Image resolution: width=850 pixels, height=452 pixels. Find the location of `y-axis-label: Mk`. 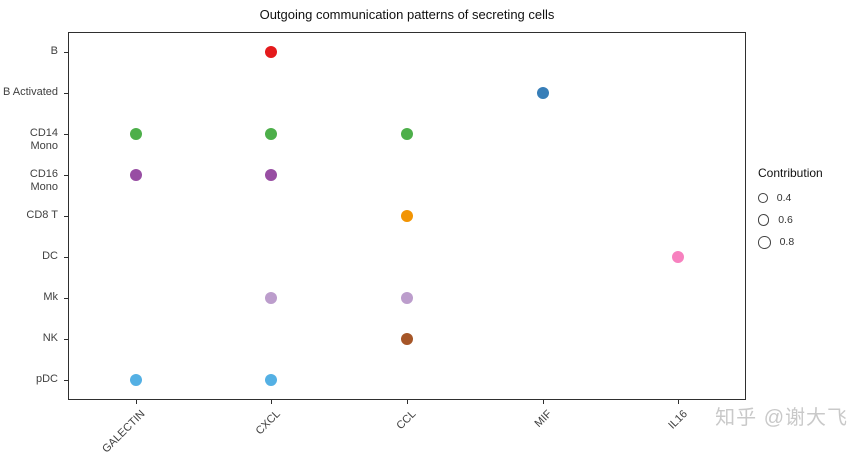

y-axis-label: Mk is located at coordinates (50, 296).